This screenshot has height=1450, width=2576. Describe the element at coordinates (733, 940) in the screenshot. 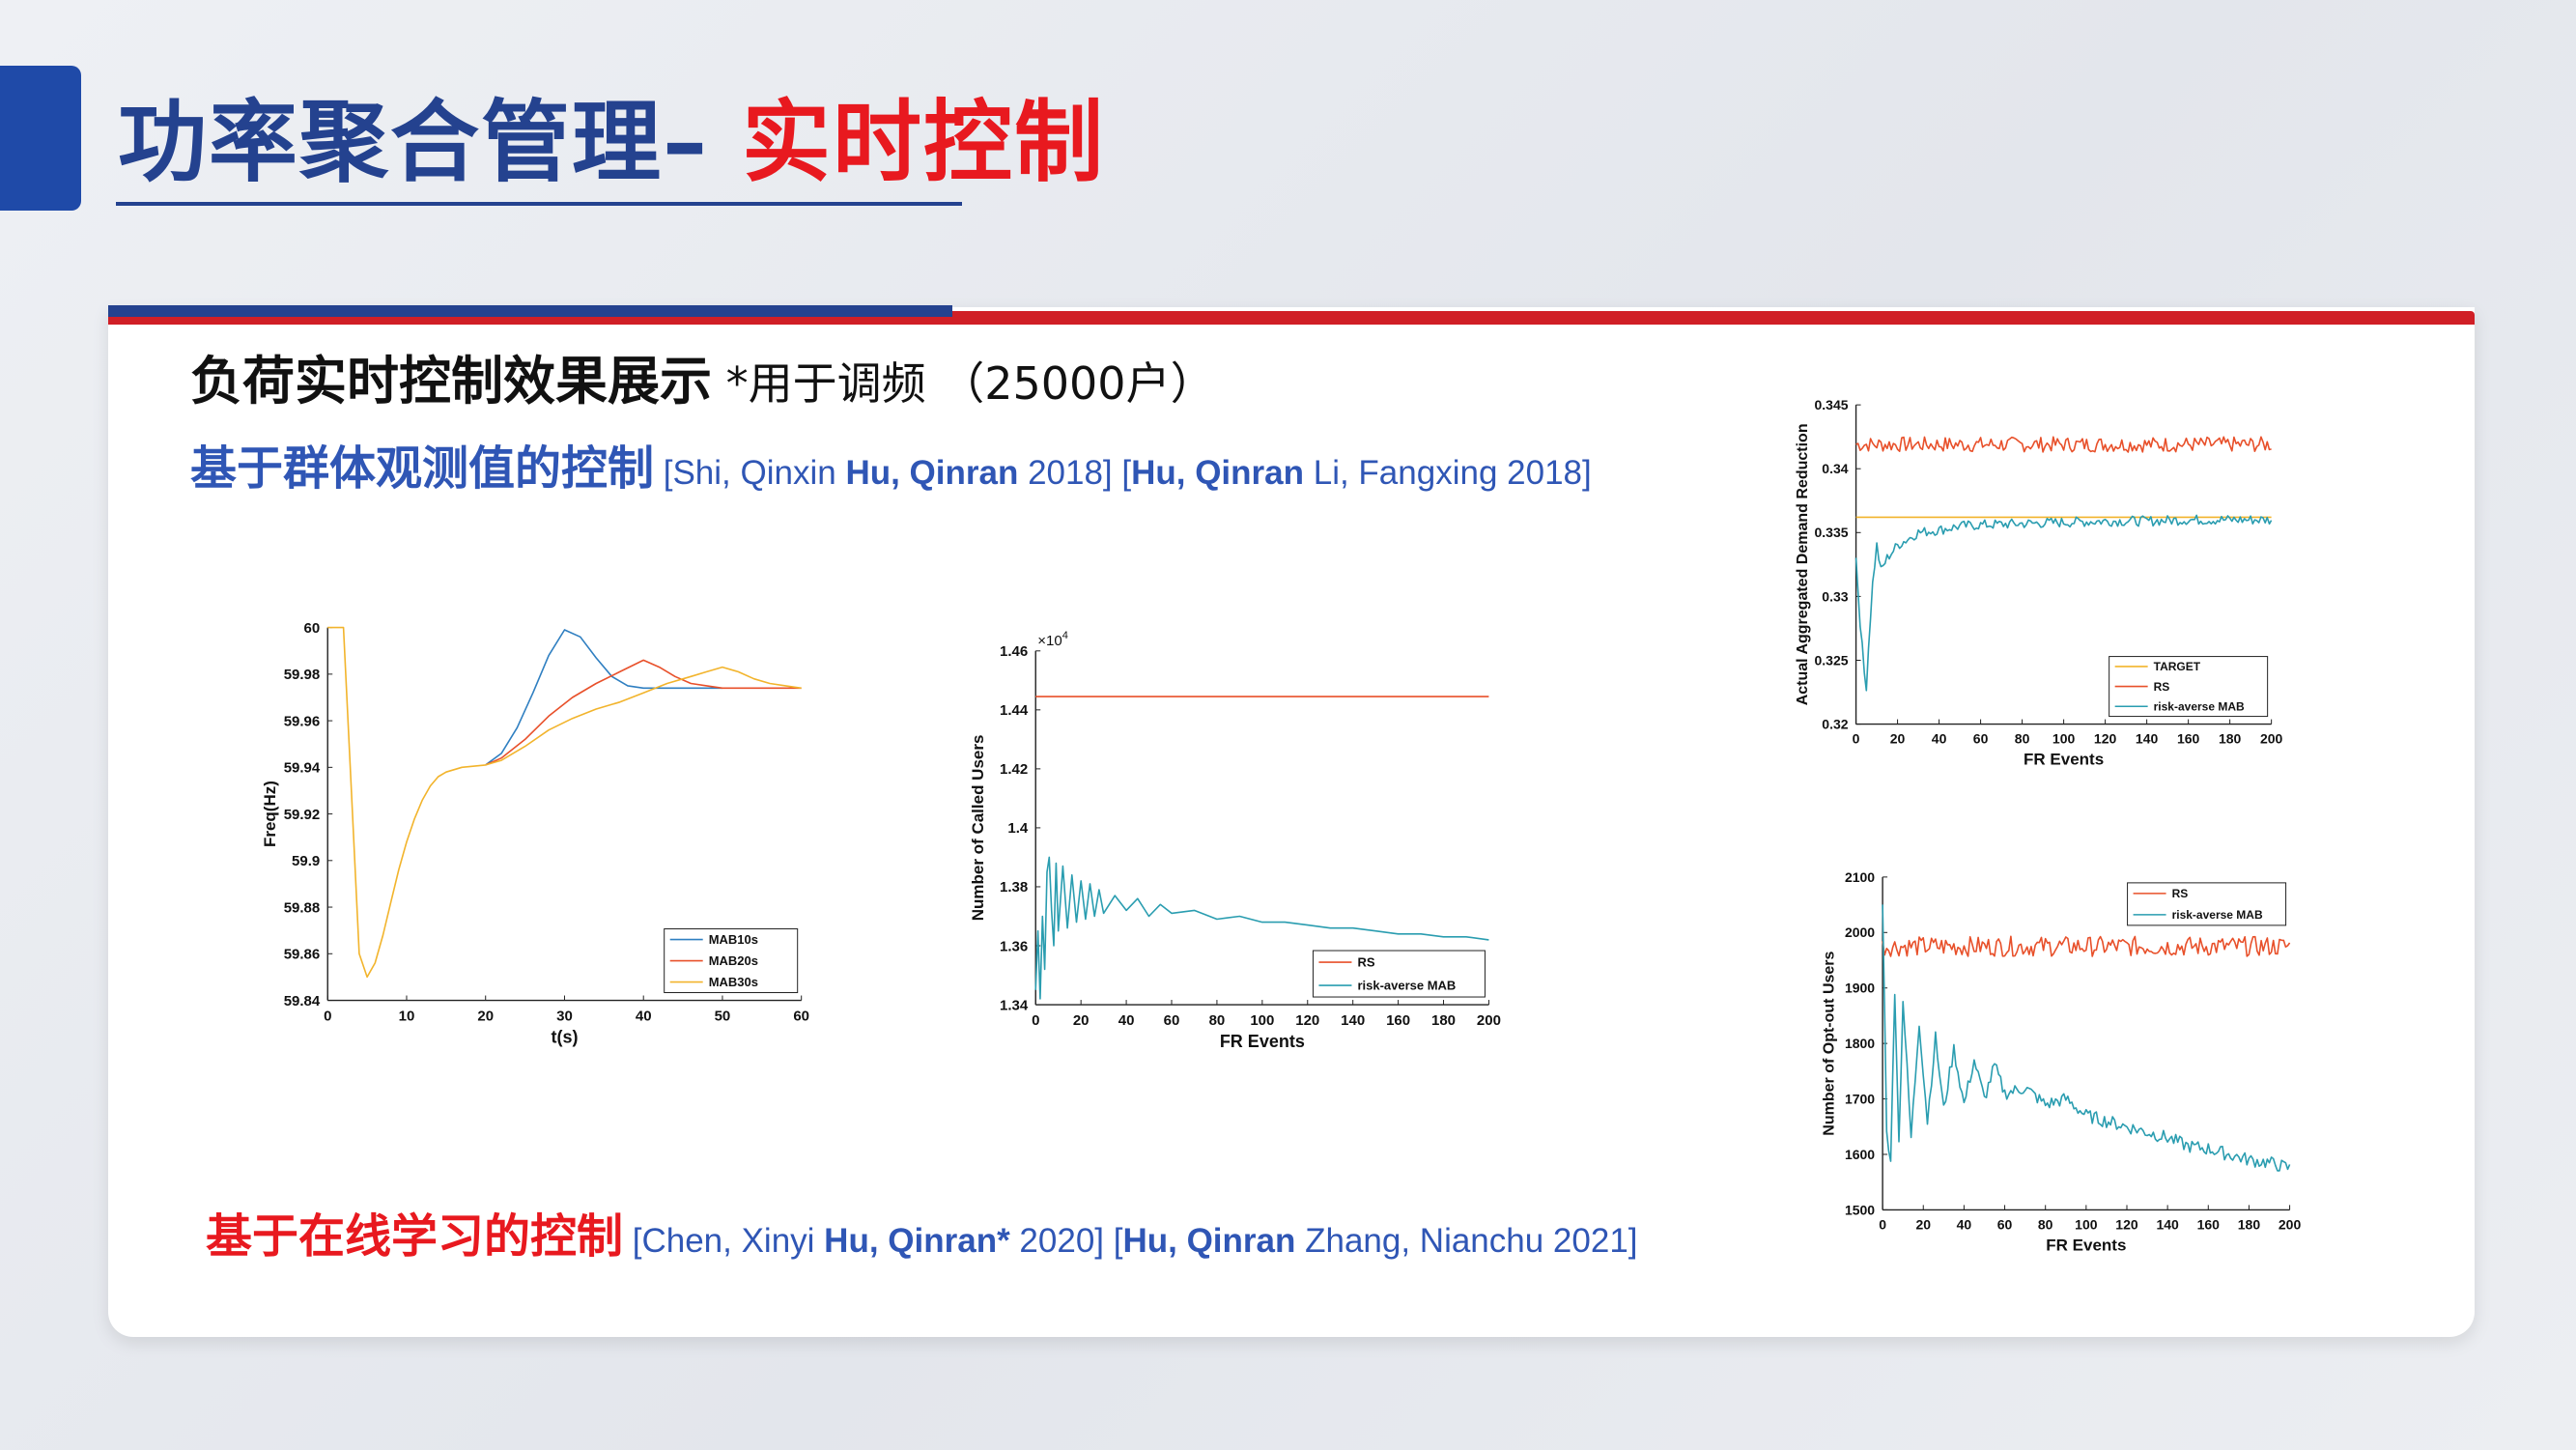

I see `legend-label: MAB10s` at that location.